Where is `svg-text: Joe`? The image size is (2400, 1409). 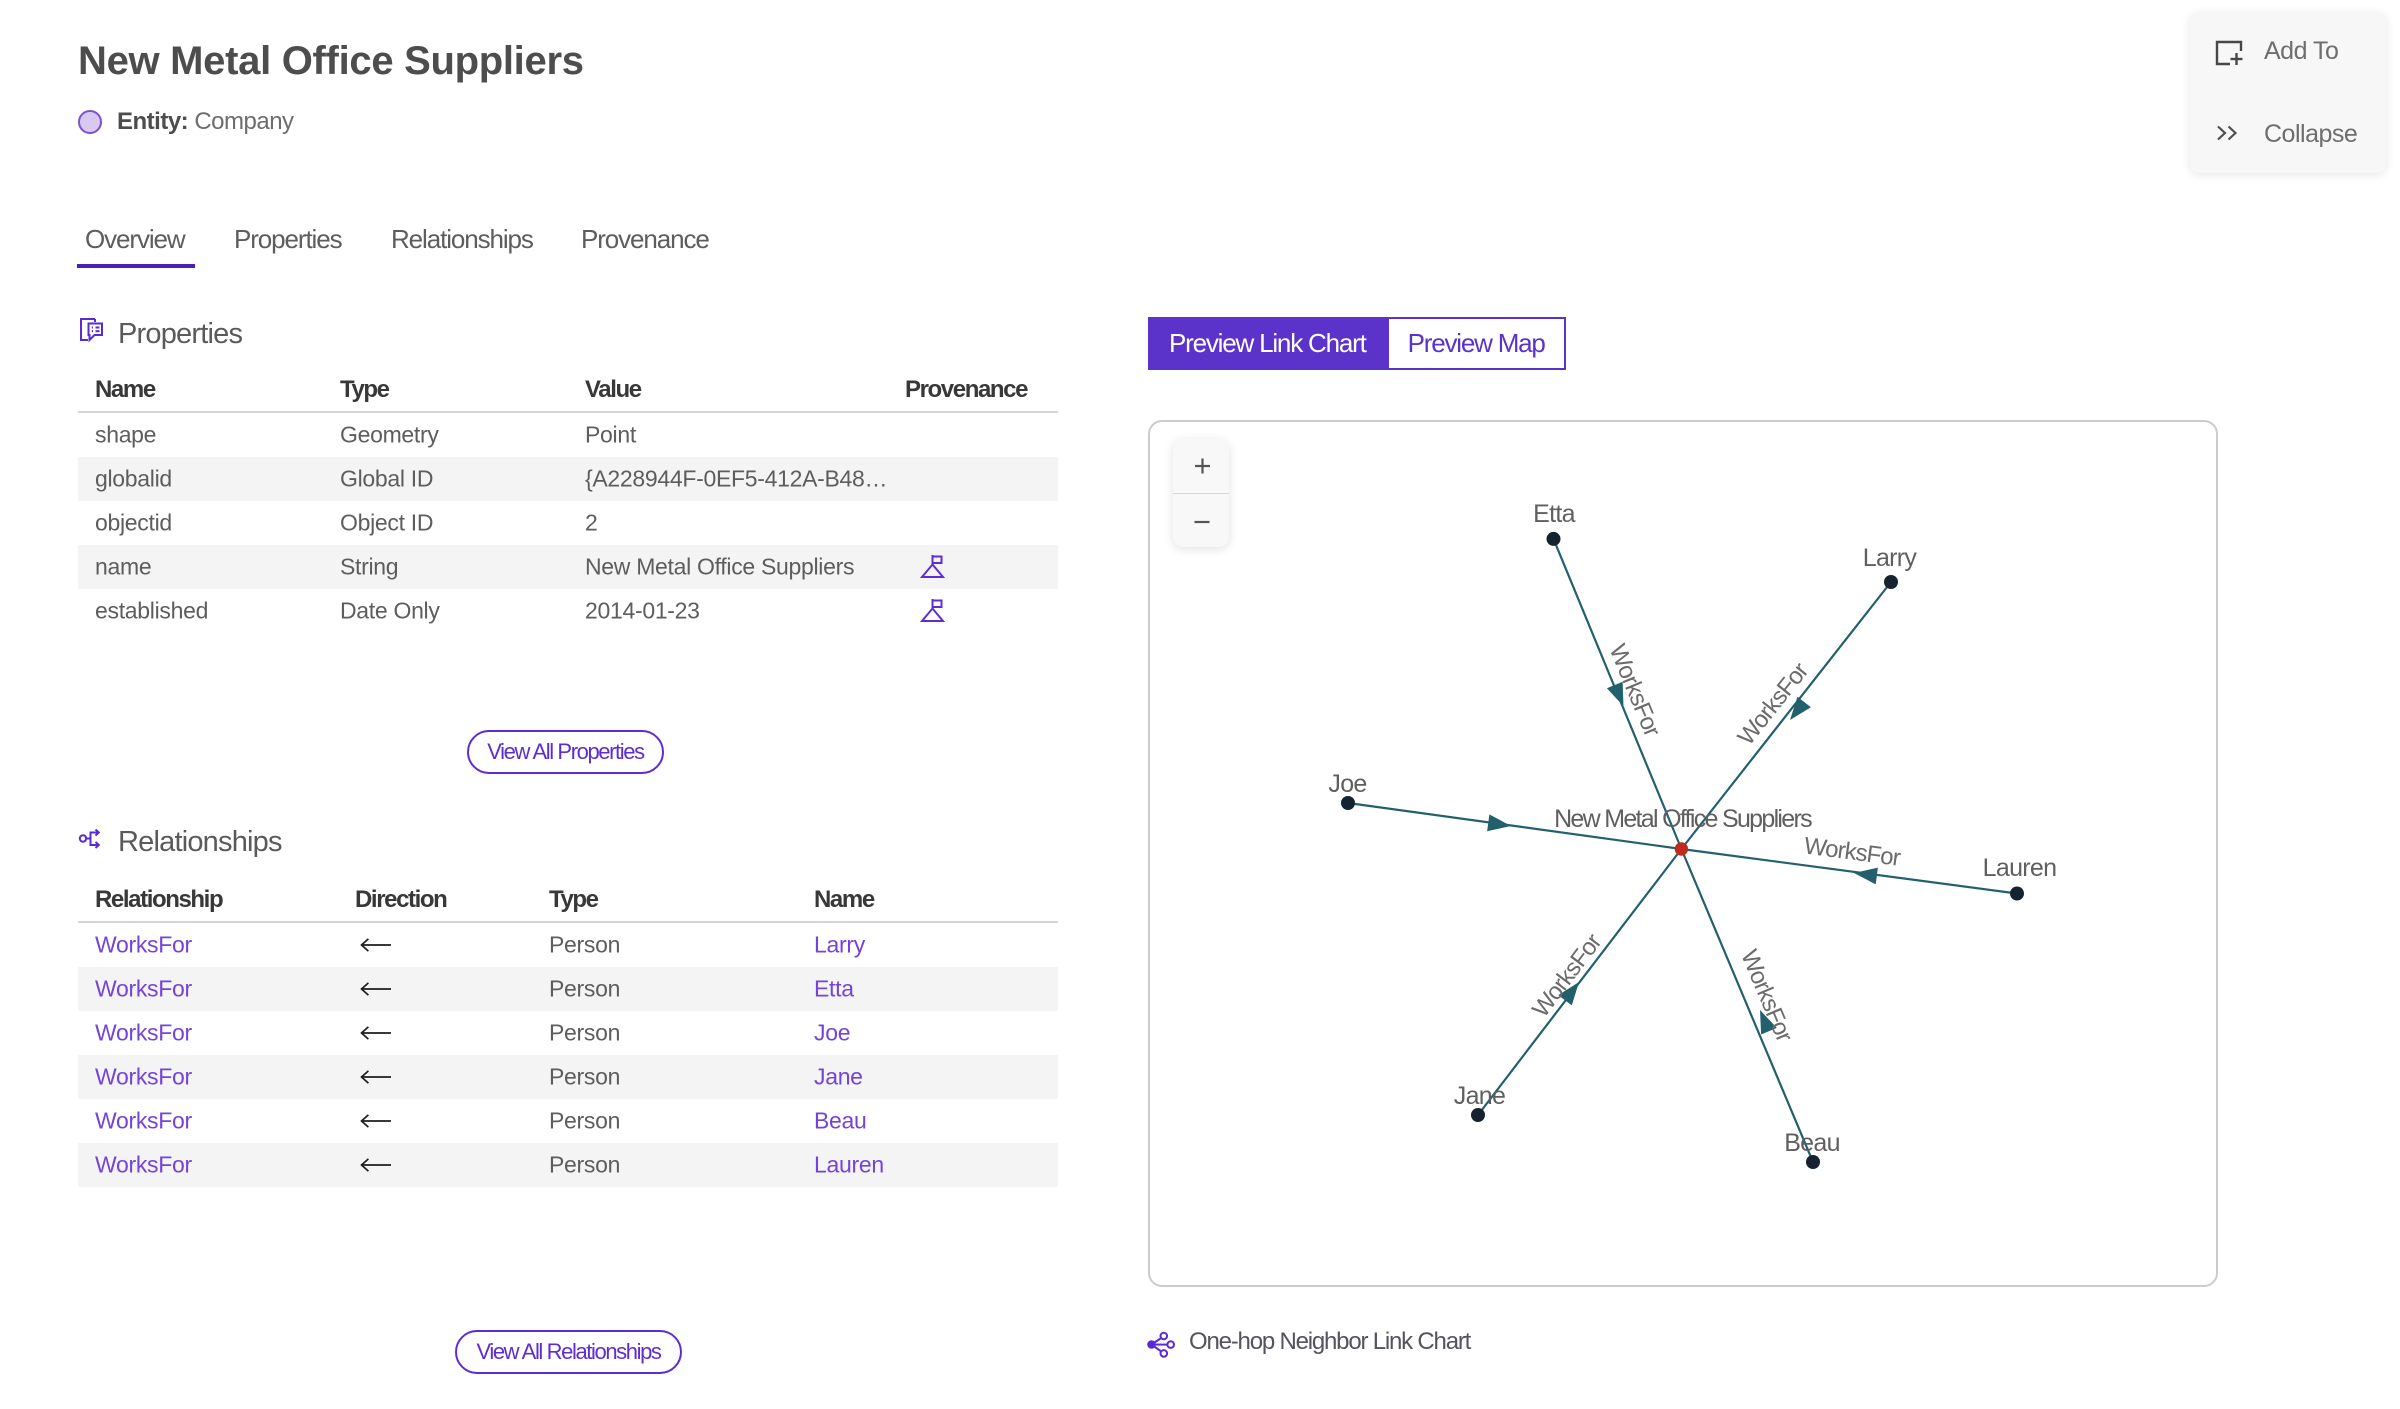 svg-text: Joe is located at coordinates (1347, 784).